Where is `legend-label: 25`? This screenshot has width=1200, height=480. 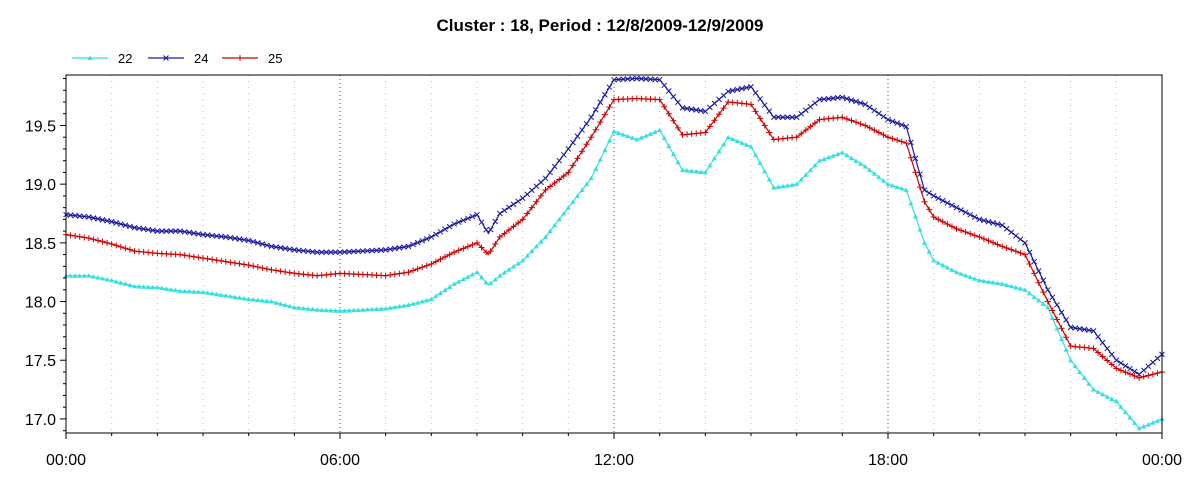
legend-label: 25 is located at coordinates (275, 58).